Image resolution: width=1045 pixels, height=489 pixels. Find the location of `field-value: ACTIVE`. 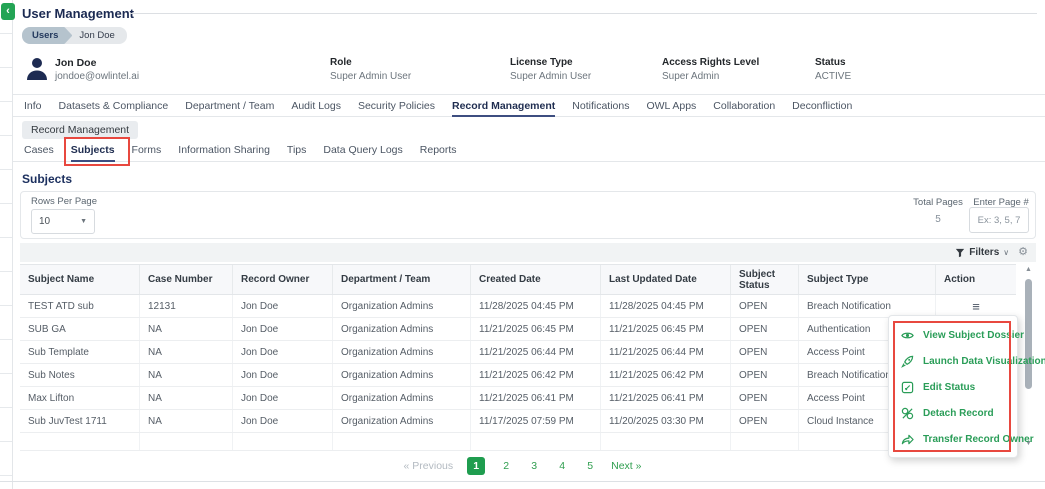

field-value: ACTIVE is located at coordinates (833, 76).